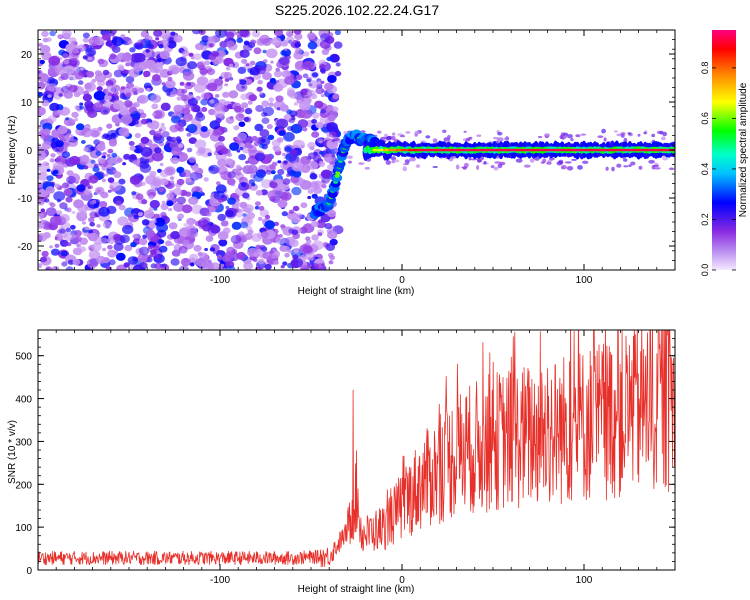 The width and height of the screenshot is (750, 600). I want to click on colorbar-label: Normalized spectral amplitude, so click(743, 149).